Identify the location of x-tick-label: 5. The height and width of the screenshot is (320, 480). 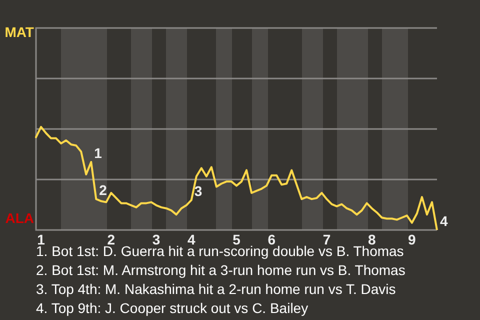
(236, 239).